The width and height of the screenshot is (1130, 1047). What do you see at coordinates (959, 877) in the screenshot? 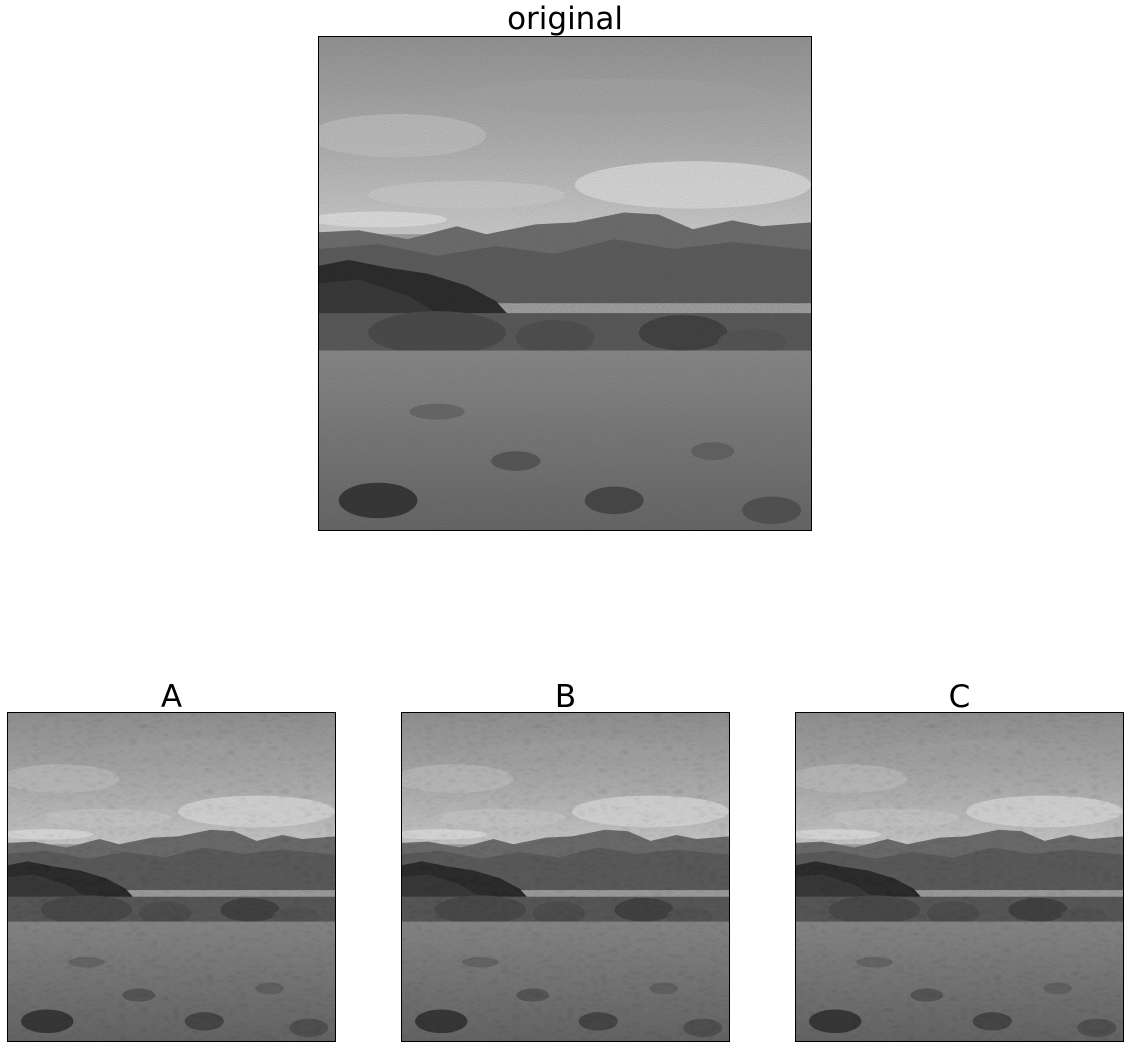
I see `image-reconstruction-c` at bounding box center [959, 877].